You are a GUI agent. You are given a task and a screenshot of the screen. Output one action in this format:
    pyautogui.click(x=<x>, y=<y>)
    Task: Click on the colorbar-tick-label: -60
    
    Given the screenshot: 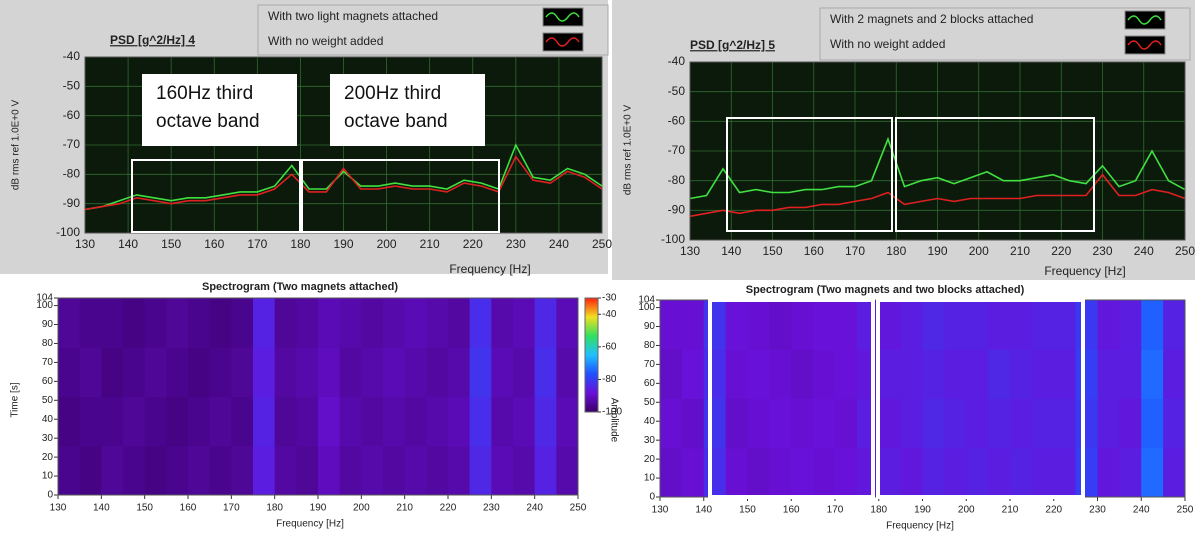 What is the action you would take?
    pyautogui.click(x=609, y=346)
    